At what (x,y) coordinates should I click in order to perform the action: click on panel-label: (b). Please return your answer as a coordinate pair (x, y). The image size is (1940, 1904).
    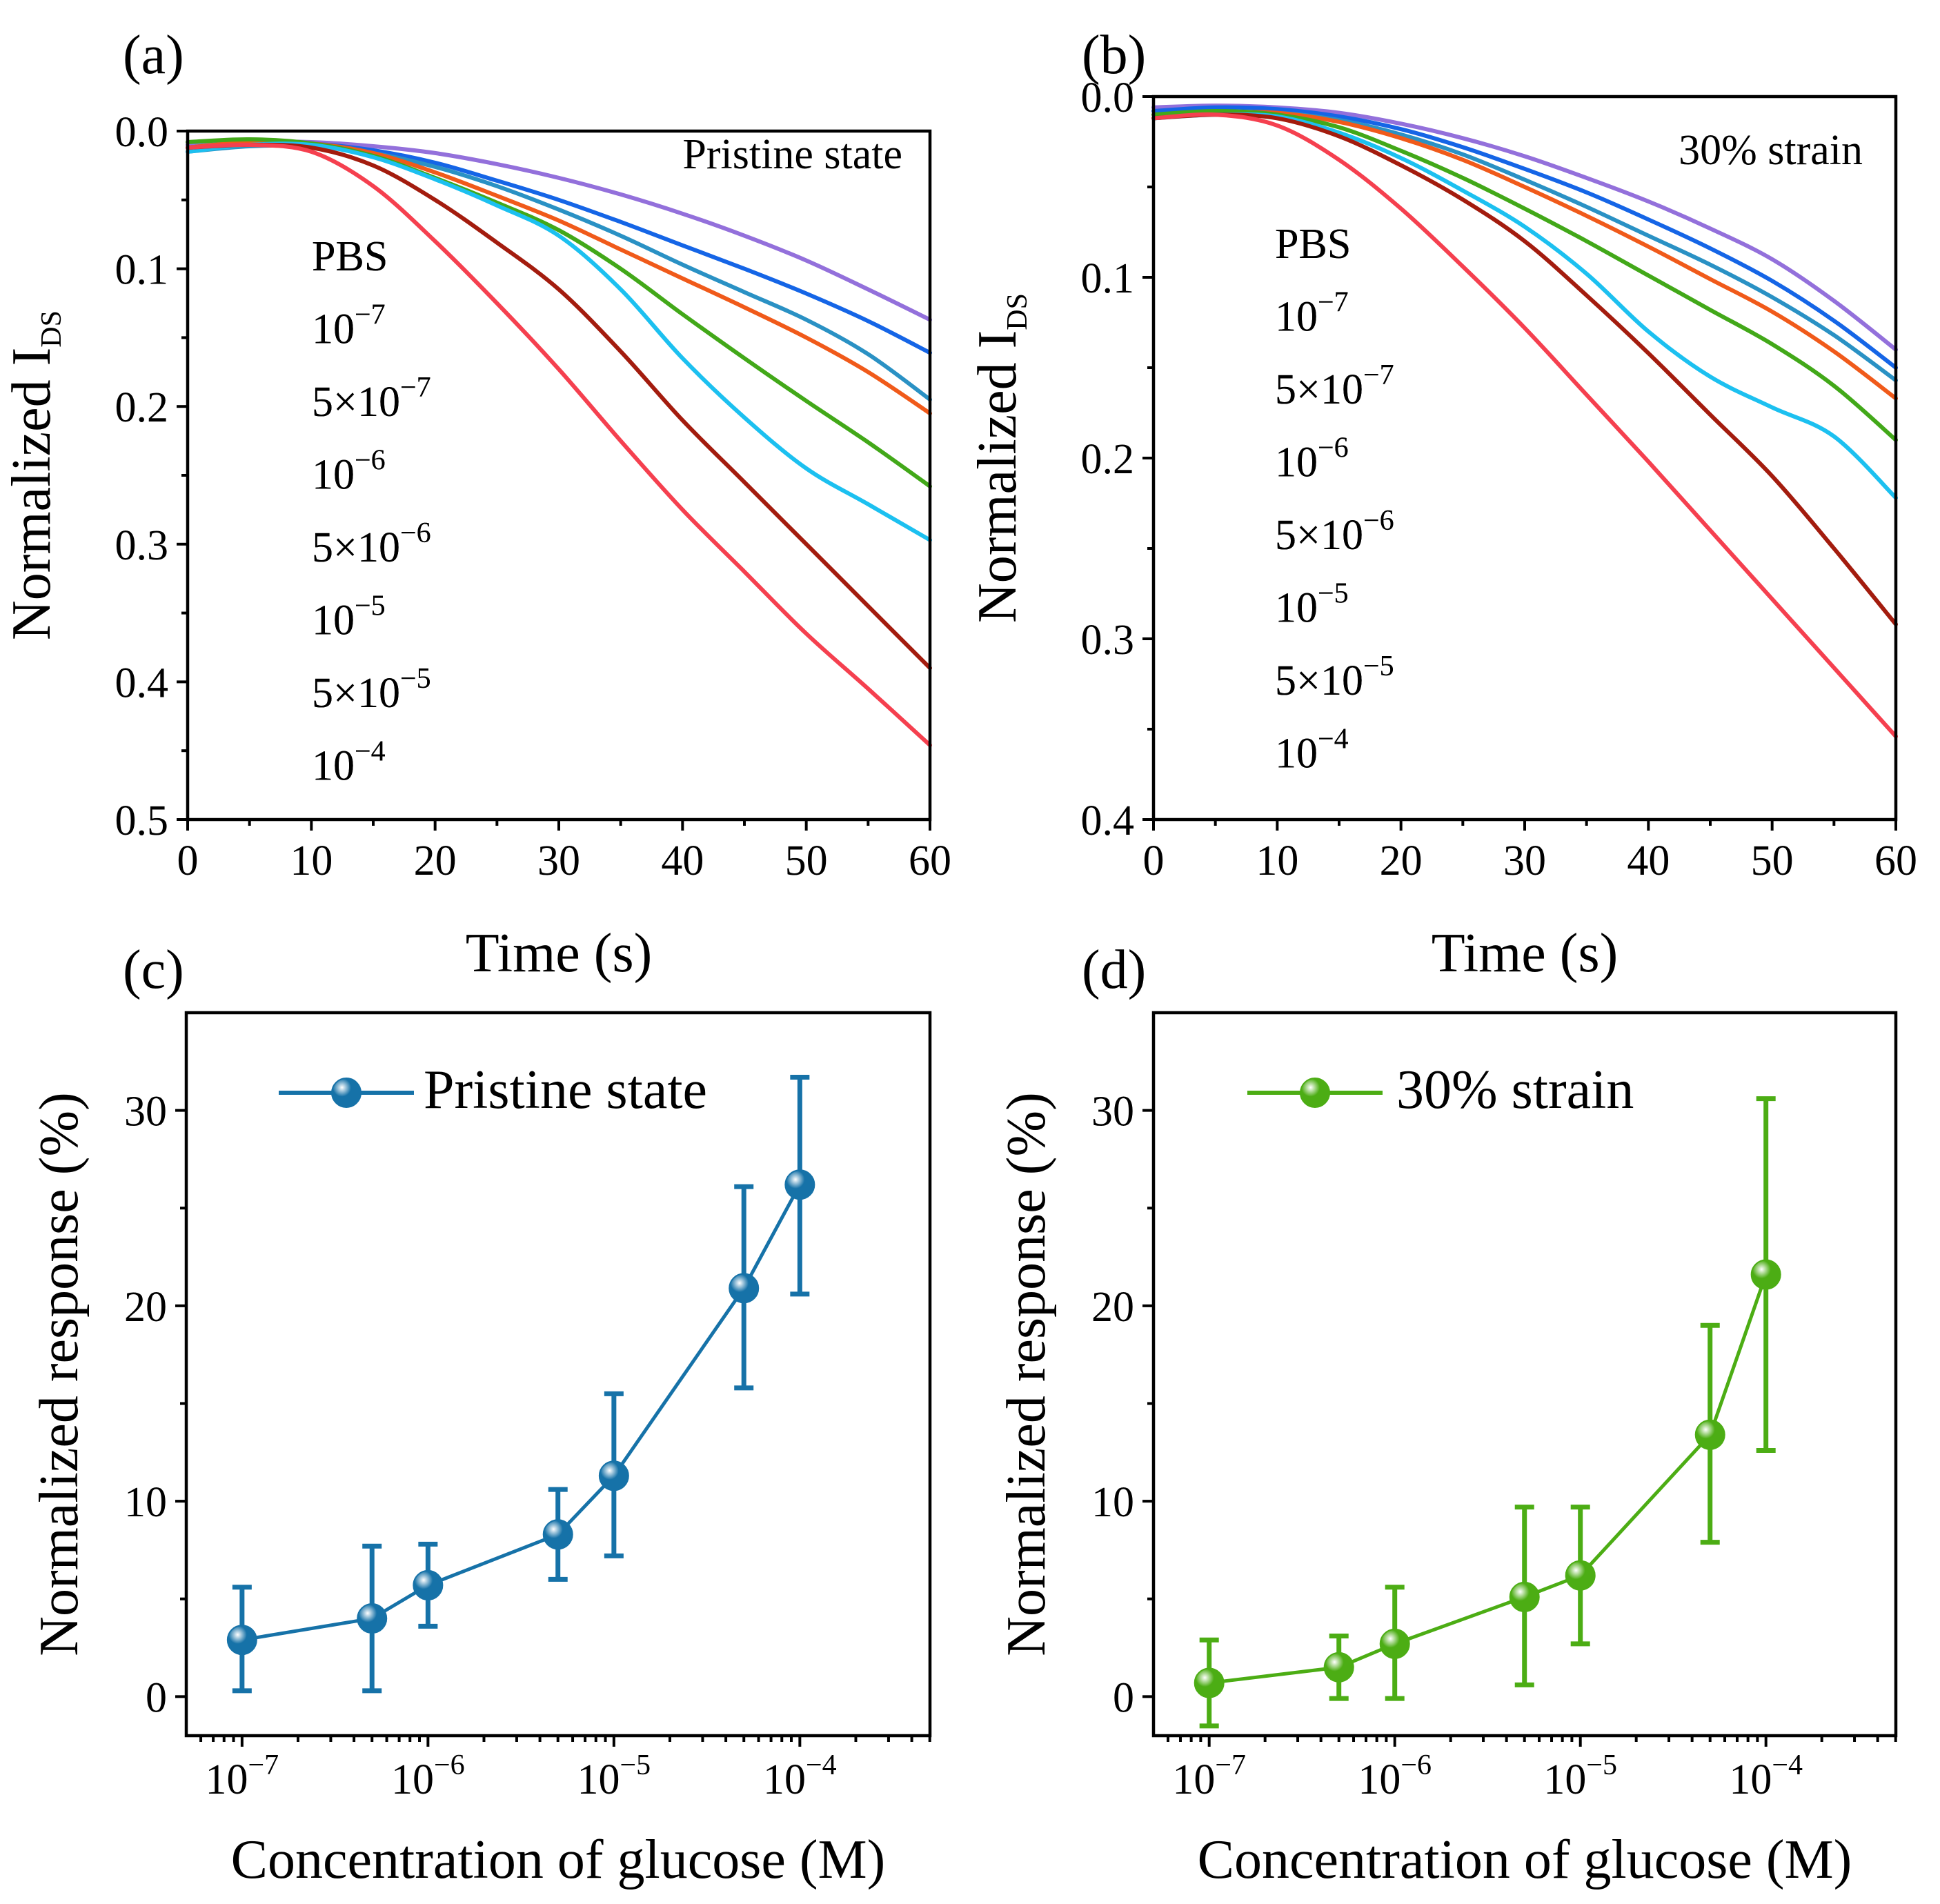
    Looking at the image, I should click on (1114, 55).